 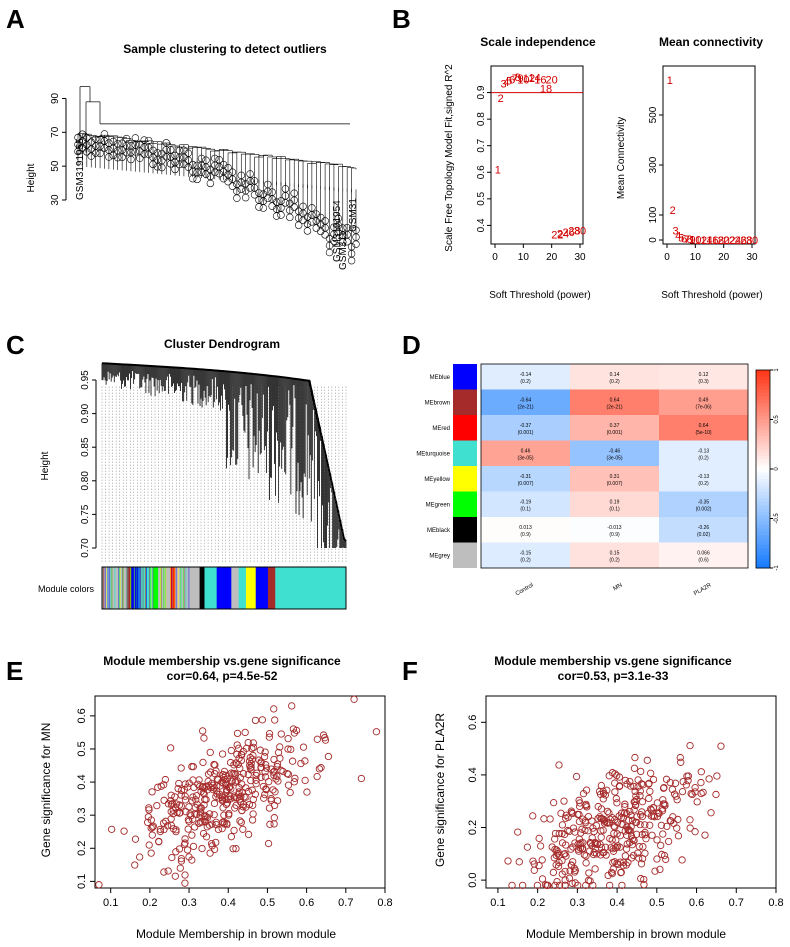 What do you see at coordinates (85, 514) in the screenshot?
I see `panel-c-y-tick-label: 0.75` at bounding box center [85, 514].